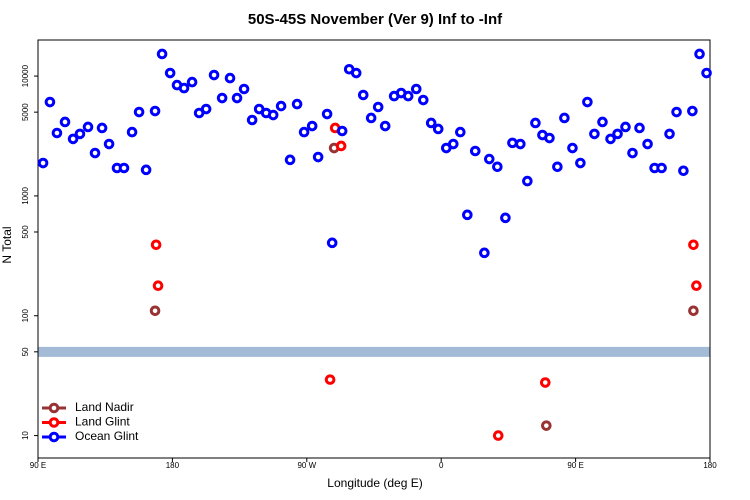  What do you see at coordinates (25, 316) in the screenshot?
I see `y-tick-label: 100` at bounding box center [25, 316].